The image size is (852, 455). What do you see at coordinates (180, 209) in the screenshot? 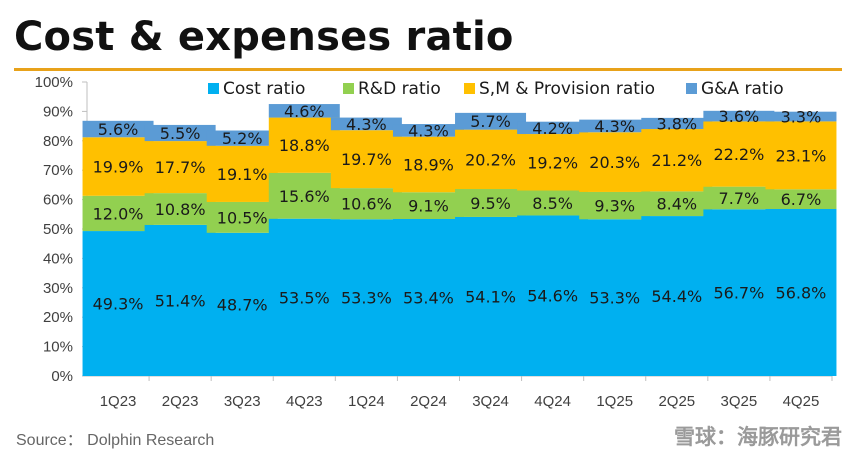
I see `data-label: 10.8%` at bounding box center [180, 209].